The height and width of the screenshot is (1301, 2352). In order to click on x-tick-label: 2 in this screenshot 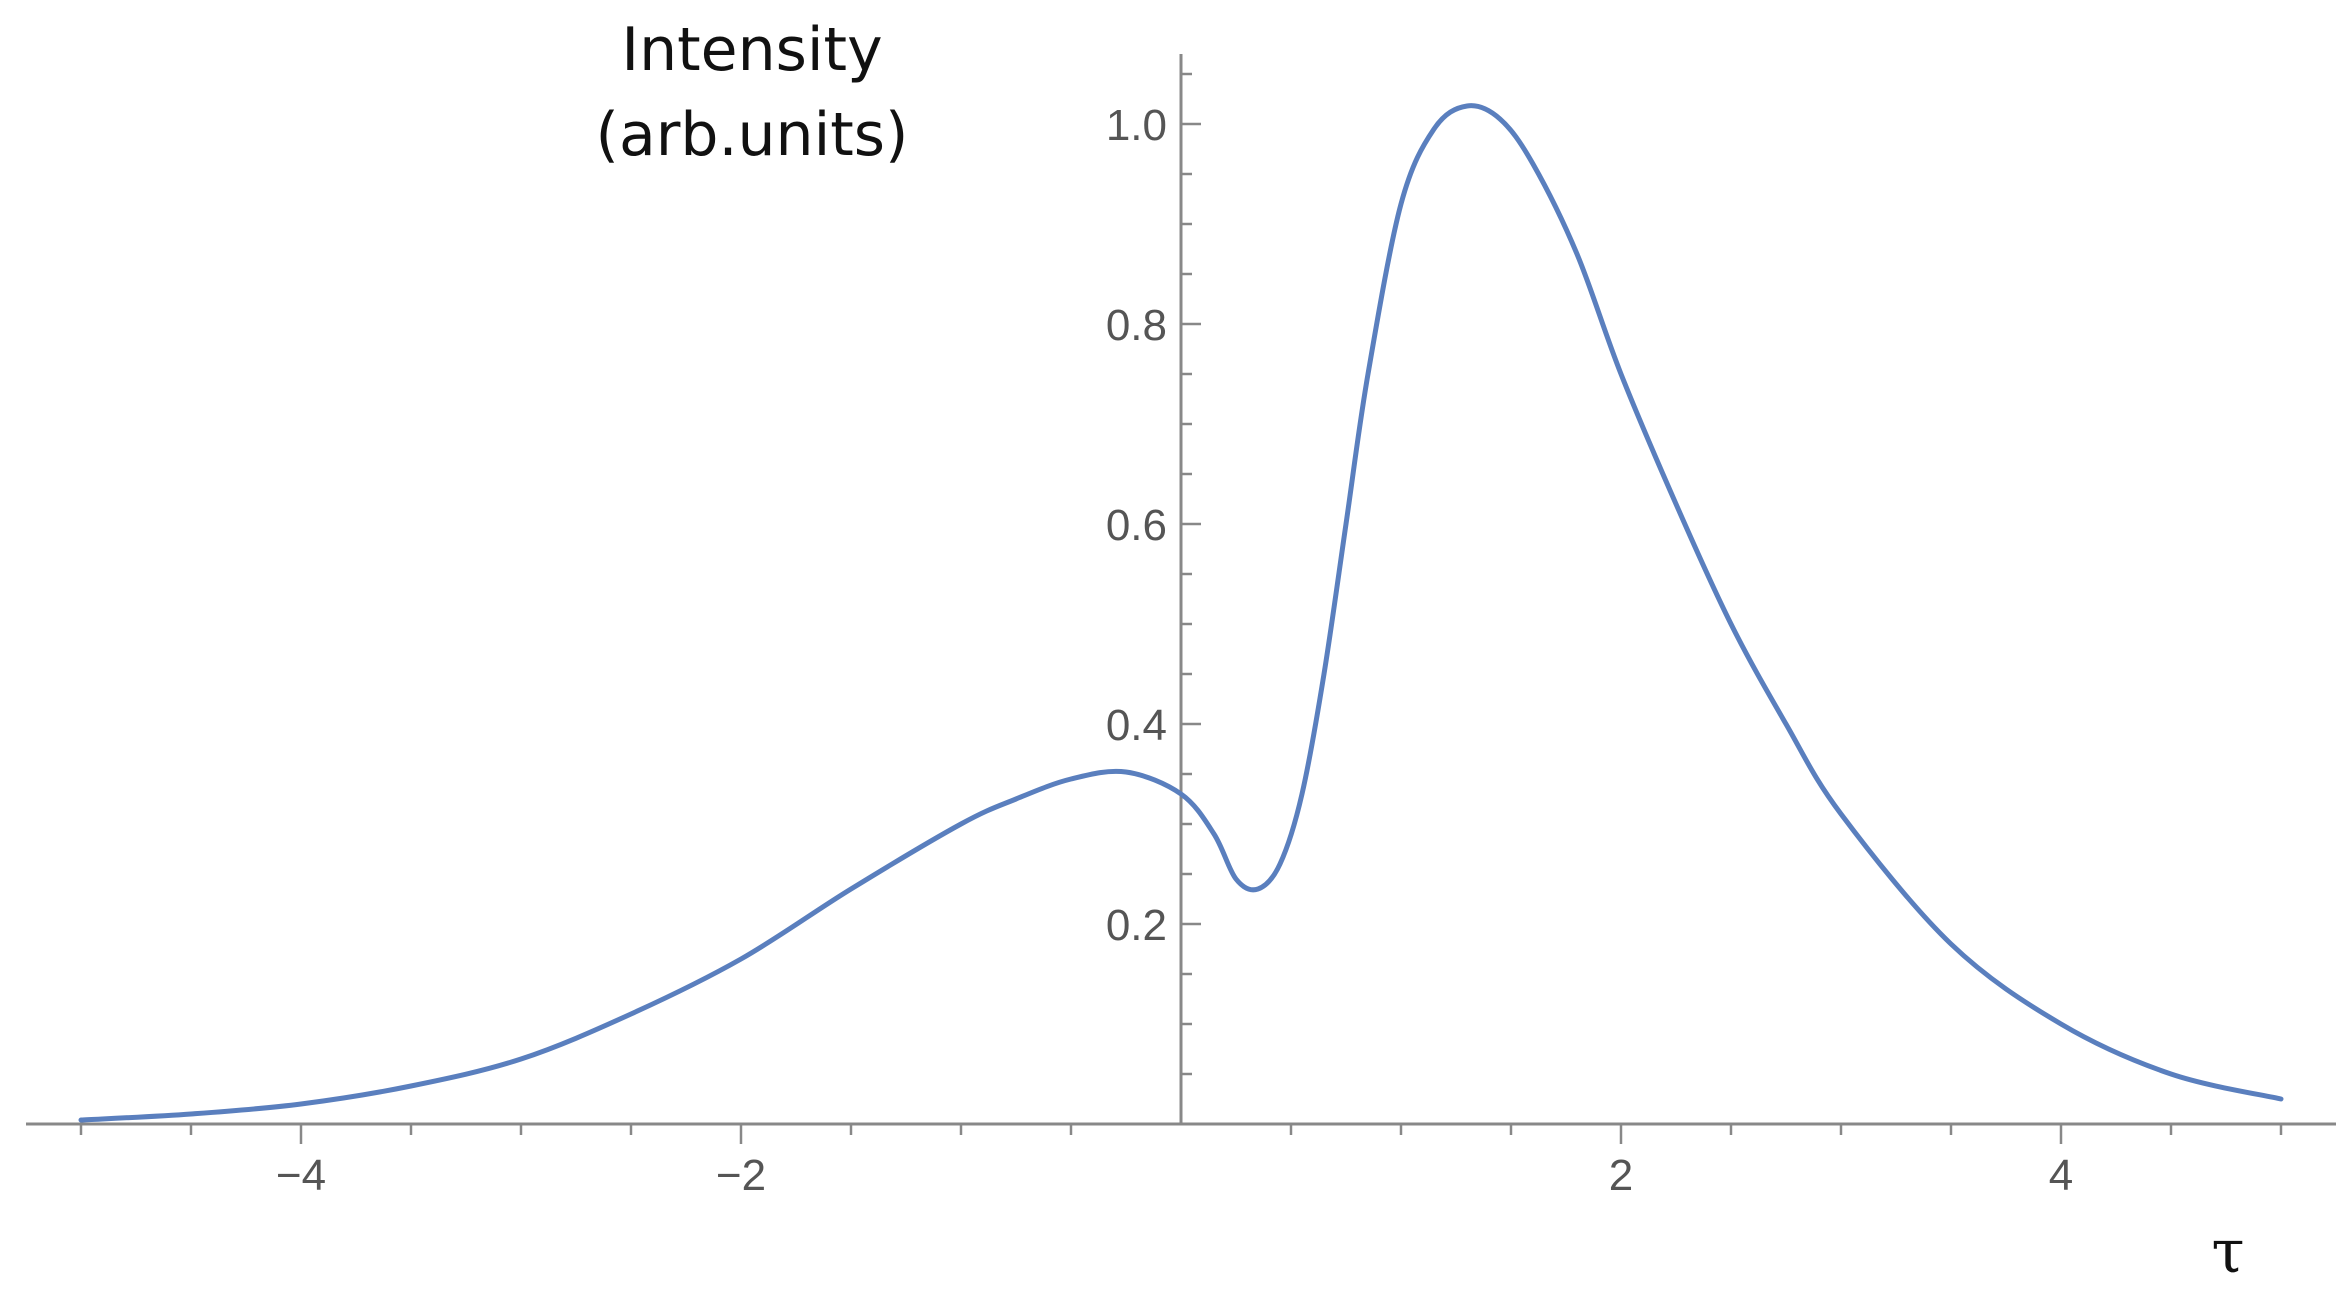, I will do `click(1621, 1175)`.